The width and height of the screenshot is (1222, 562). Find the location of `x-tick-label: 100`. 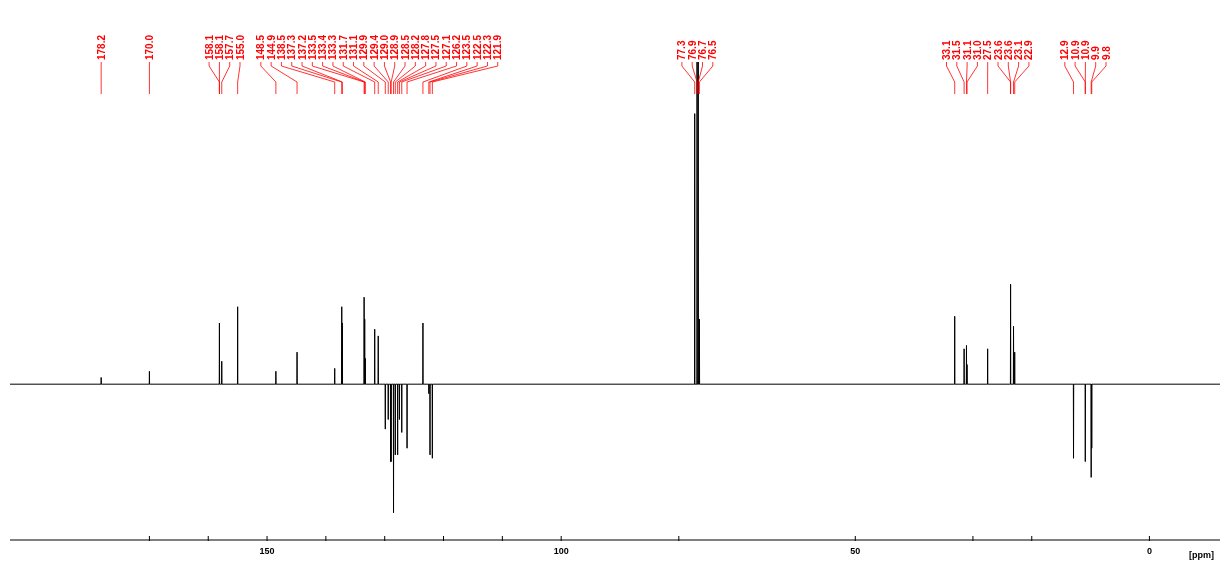

x-tick-label: 100 is located at coordinates (561, 551).